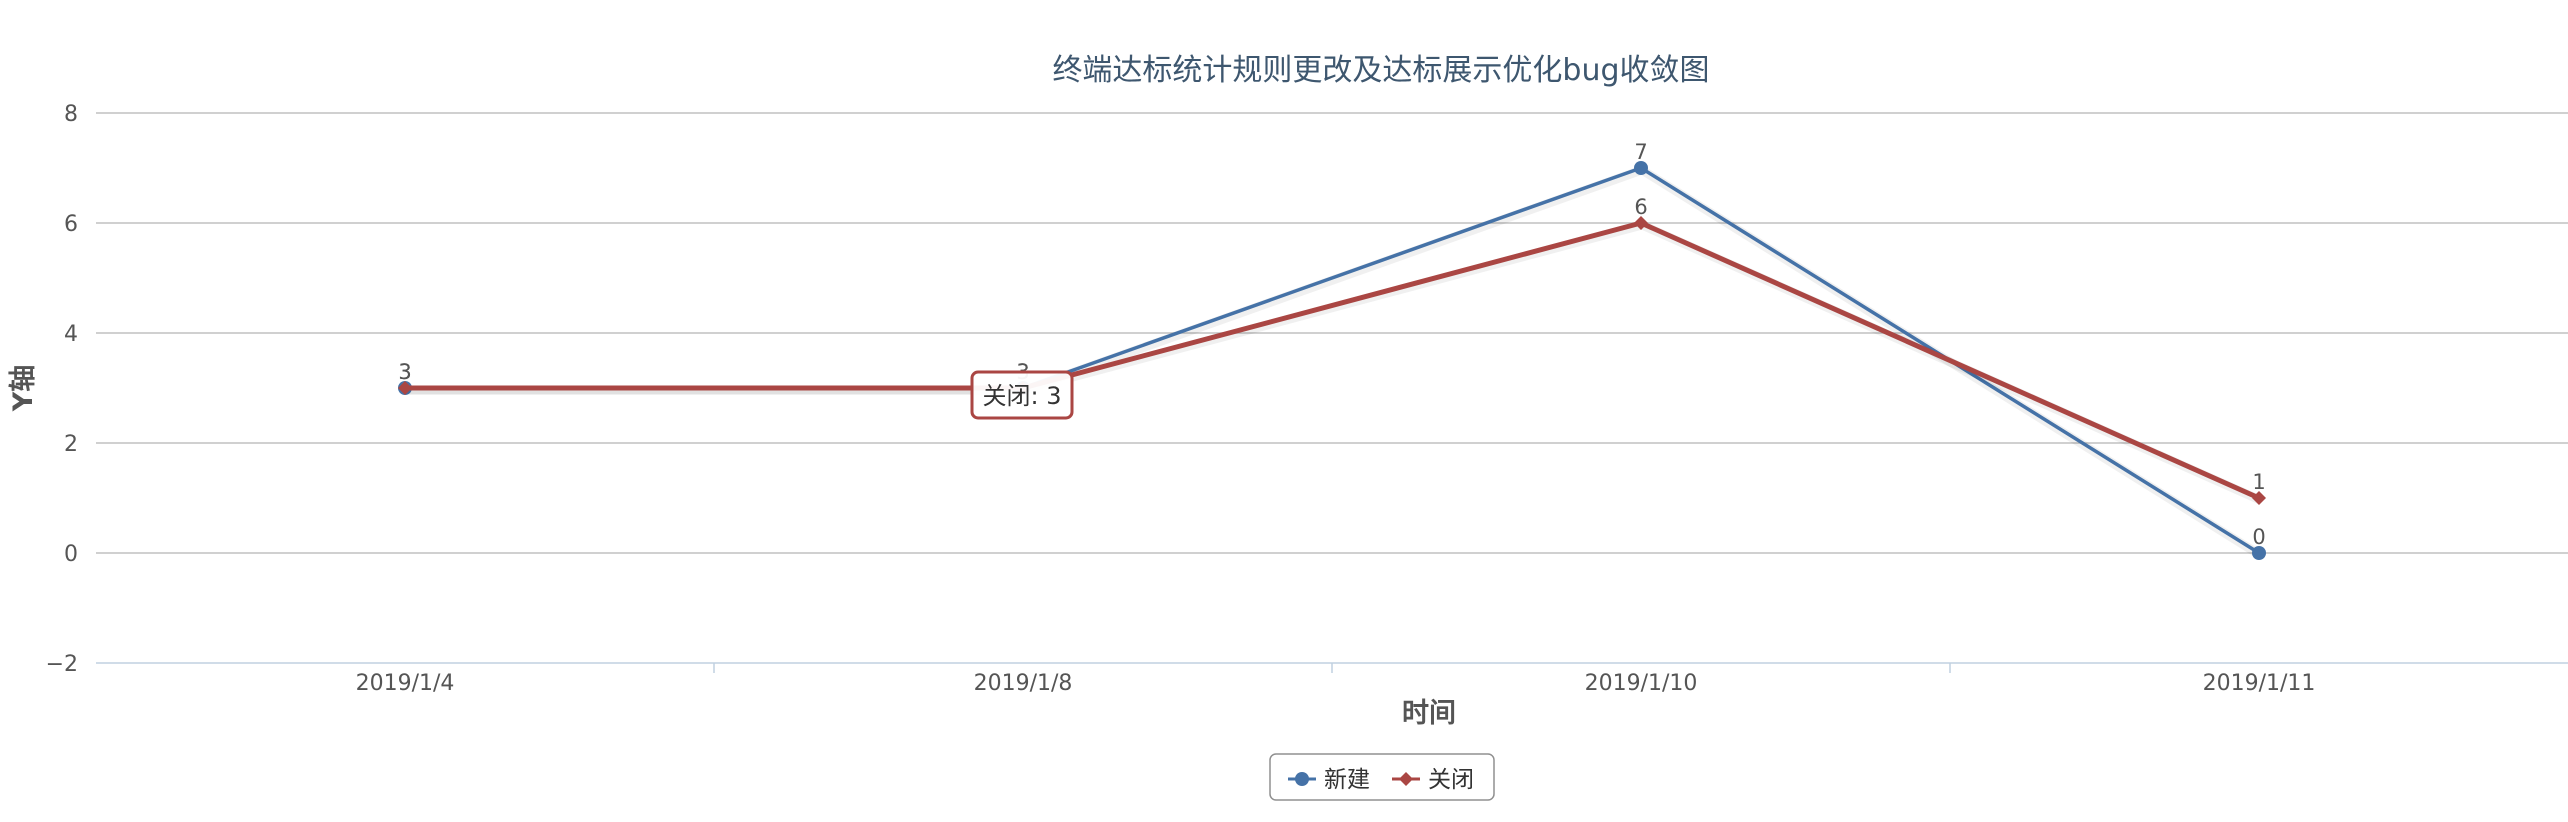 The height and width of the screenshot is (822, 2568). What do you see at coordinates (405, 683) in the screenshot?
I see `x-tick-label: 2019/1/4` at bounding box center [405, 683].